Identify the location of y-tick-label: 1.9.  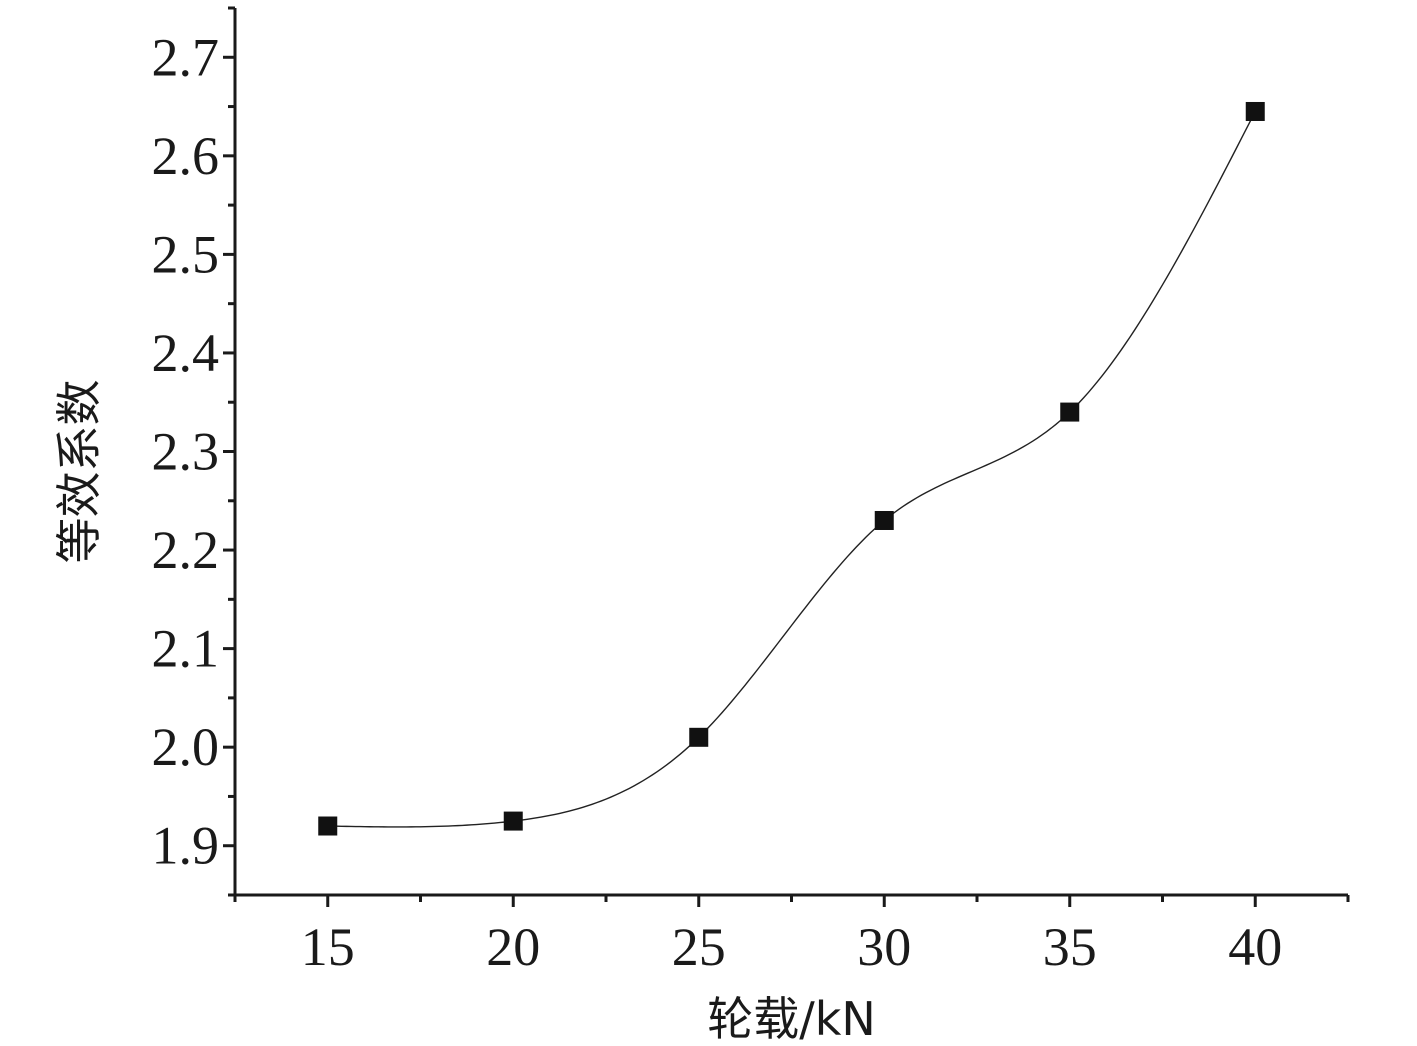
(186, 846).